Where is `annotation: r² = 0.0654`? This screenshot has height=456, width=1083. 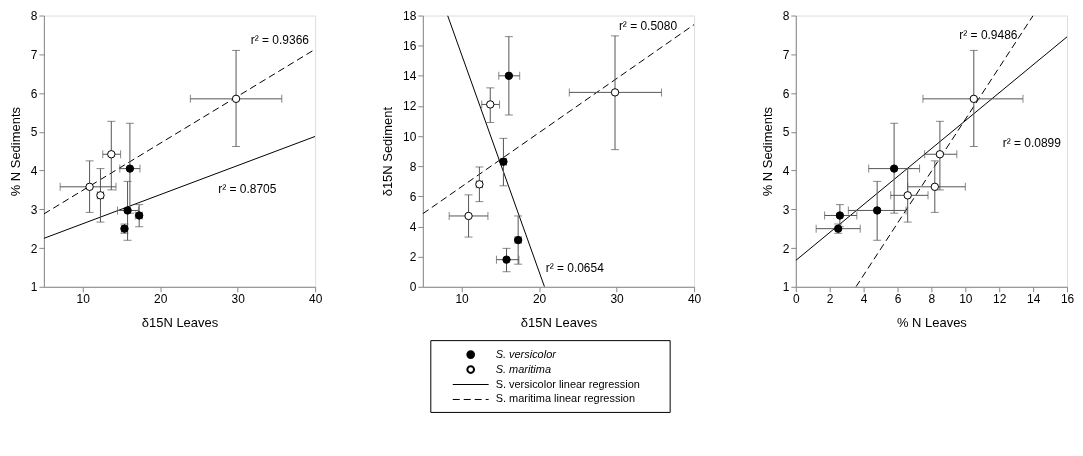
annotation: r² = 0.0654 is located at coordinates (575, 267).